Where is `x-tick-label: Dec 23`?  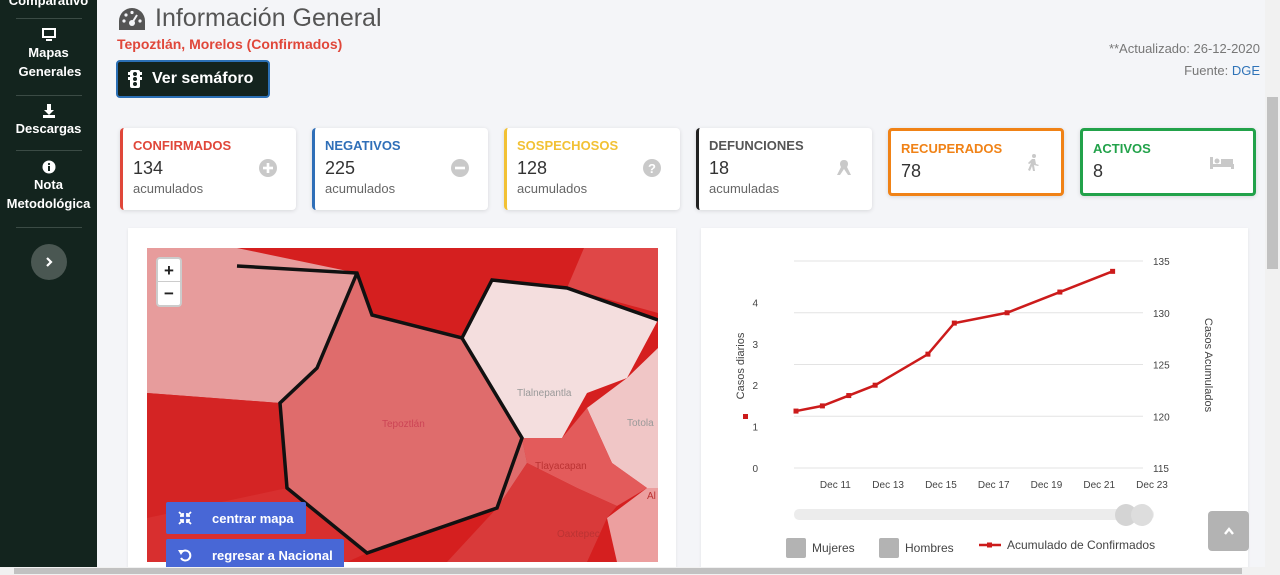 x-tick-label: Dec 23 is located at coordinates (1152, 485).